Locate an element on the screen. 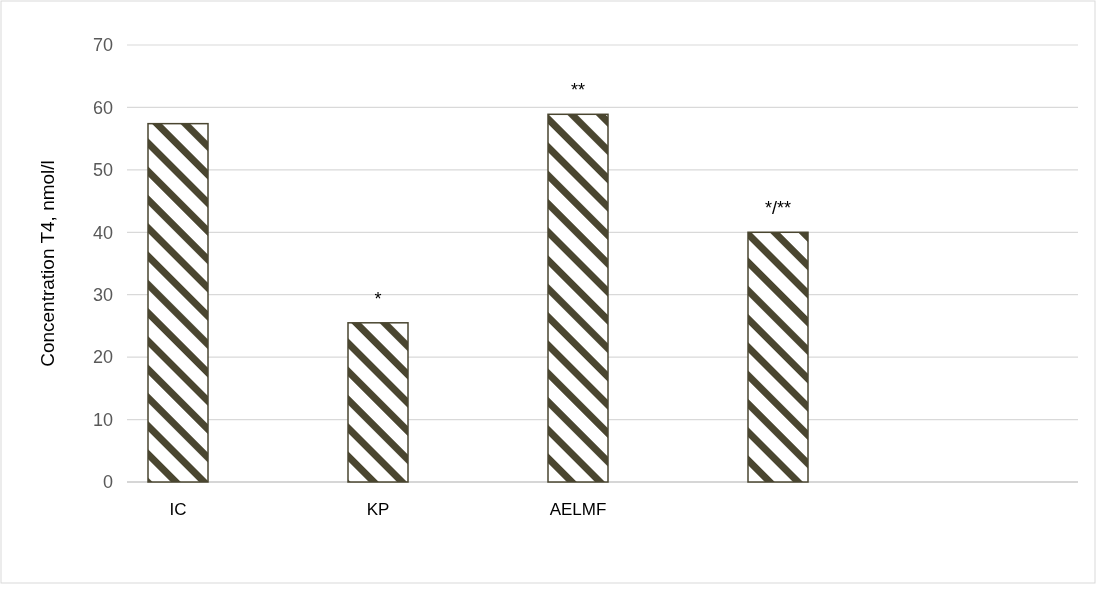 This screenshot has width=1104, height=592. x-tick-label: IC is located at coordinates (178, 509).